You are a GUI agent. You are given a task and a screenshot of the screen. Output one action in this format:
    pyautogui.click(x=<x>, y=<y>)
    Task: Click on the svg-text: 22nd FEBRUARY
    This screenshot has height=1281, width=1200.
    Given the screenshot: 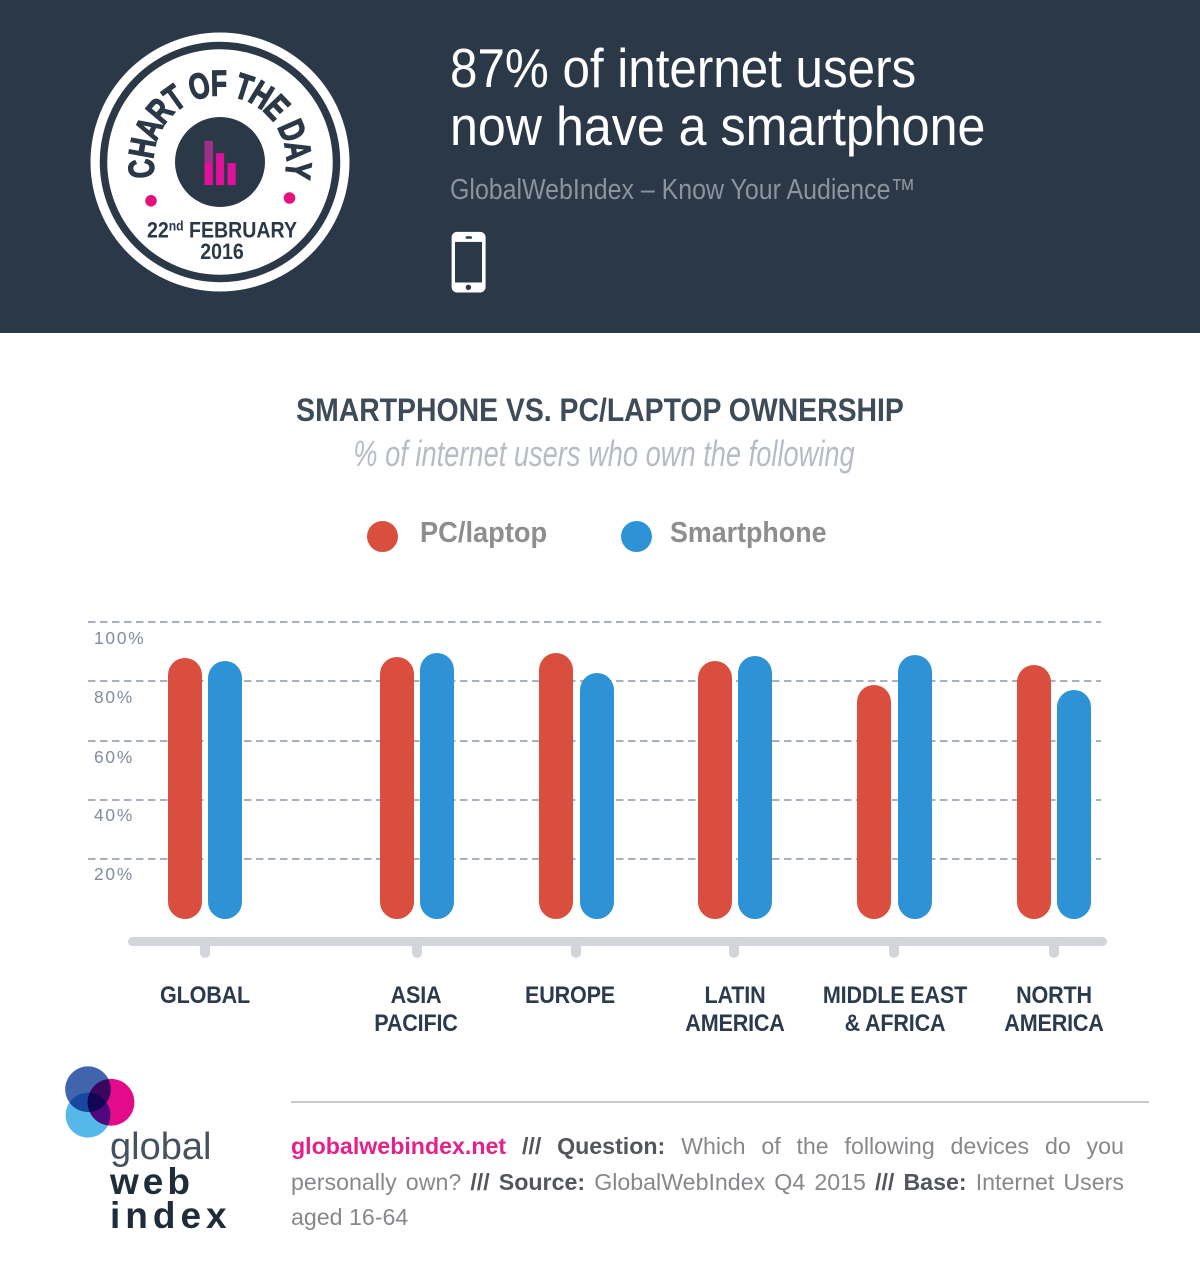 What is the action you would take?
    pyautogui.click(x=222, y=230)
    